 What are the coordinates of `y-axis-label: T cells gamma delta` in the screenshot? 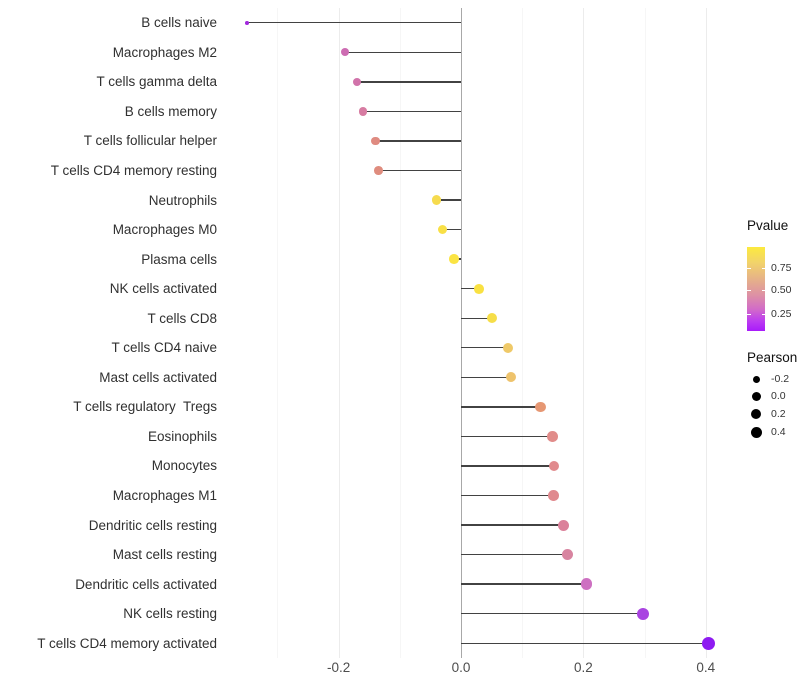 It's located at (156, 82).